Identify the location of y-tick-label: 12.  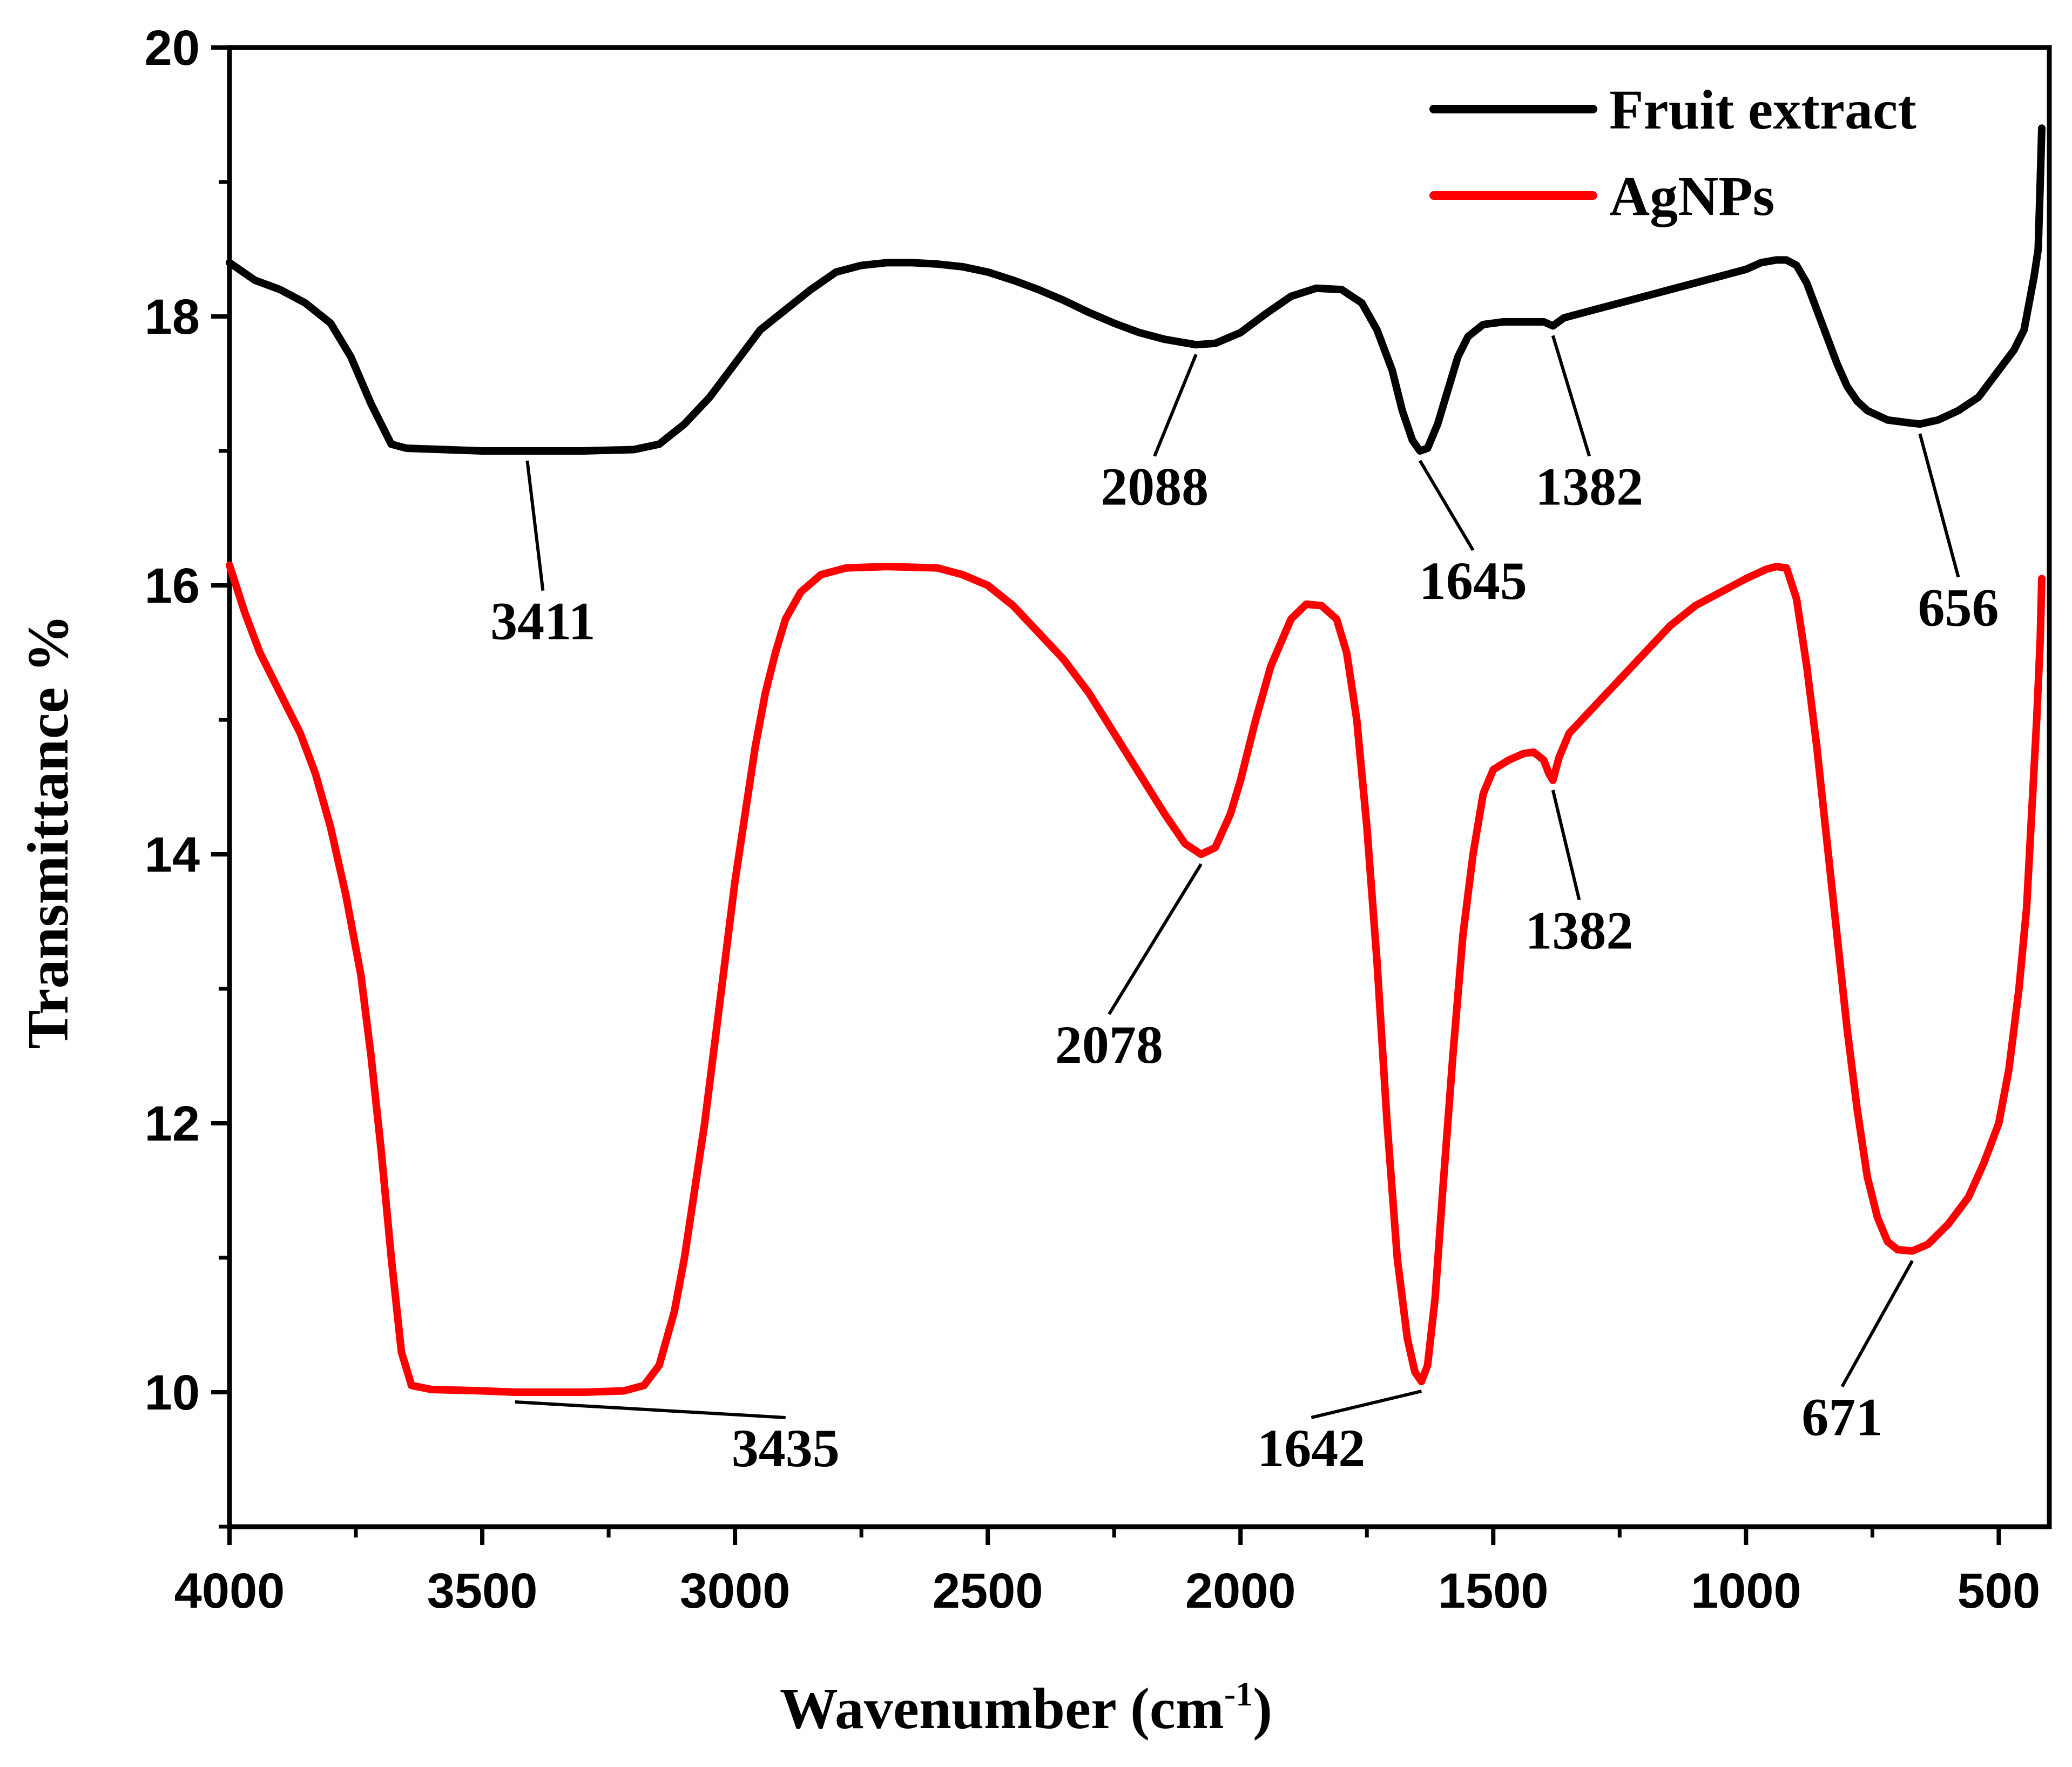
(172, 1123).